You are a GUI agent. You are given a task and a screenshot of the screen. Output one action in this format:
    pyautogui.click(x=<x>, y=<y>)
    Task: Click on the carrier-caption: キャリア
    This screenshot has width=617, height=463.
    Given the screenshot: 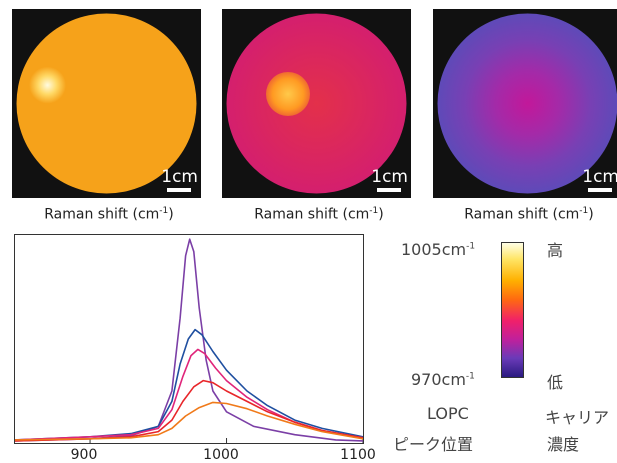 What is the action you would take?
    pyautogui.click(x=577, y=417)
    